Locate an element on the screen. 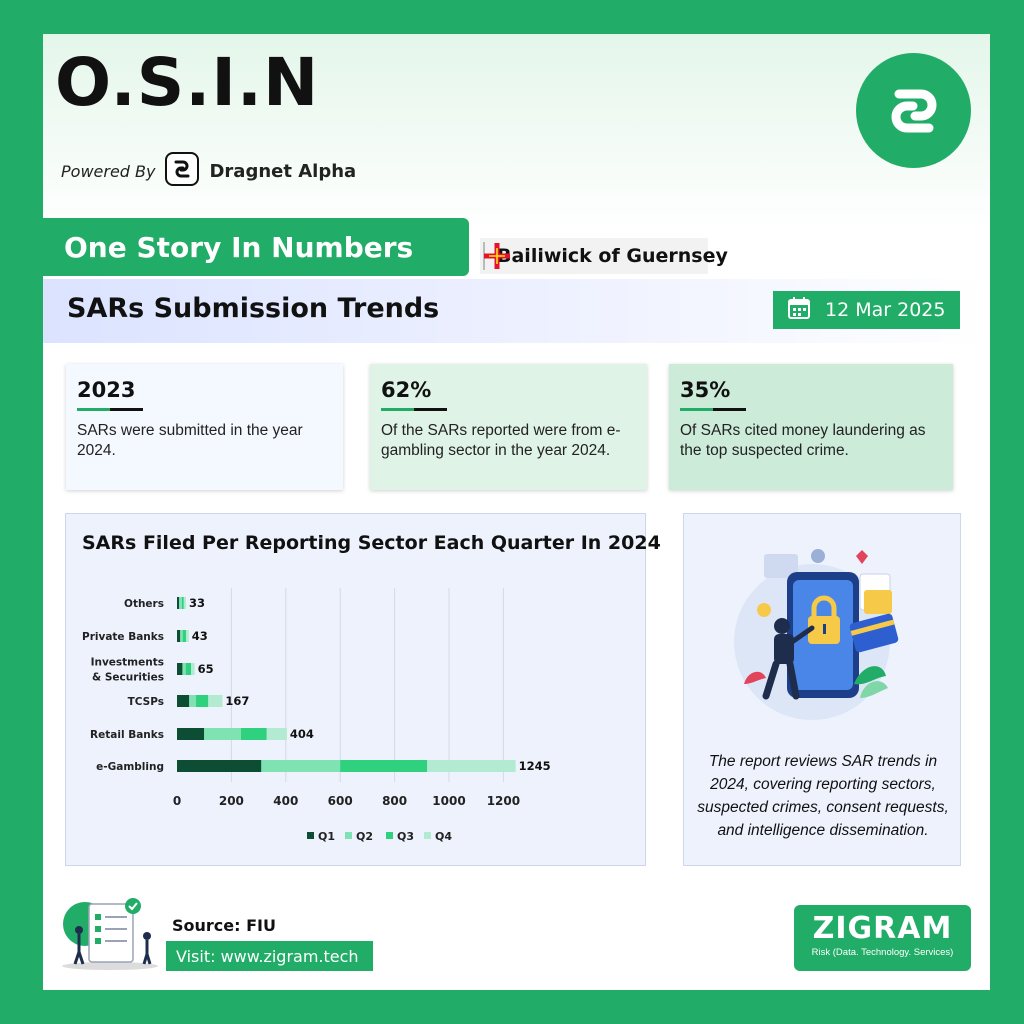 The width and height of the screenshot is (1024, 1024). x-tick-label: 0 is located at coordinates (177, 801).